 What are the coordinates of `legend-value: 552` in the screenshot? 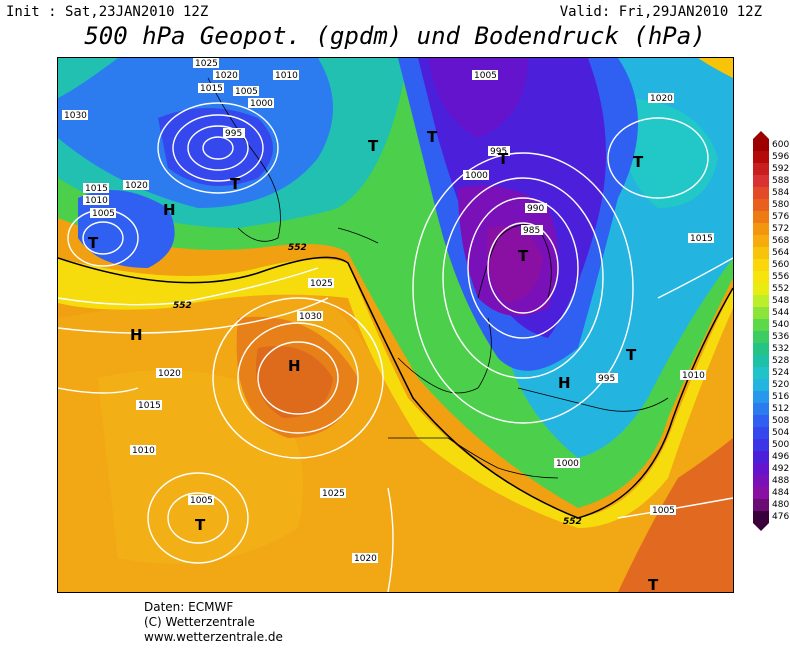 It's located at (781, 289).